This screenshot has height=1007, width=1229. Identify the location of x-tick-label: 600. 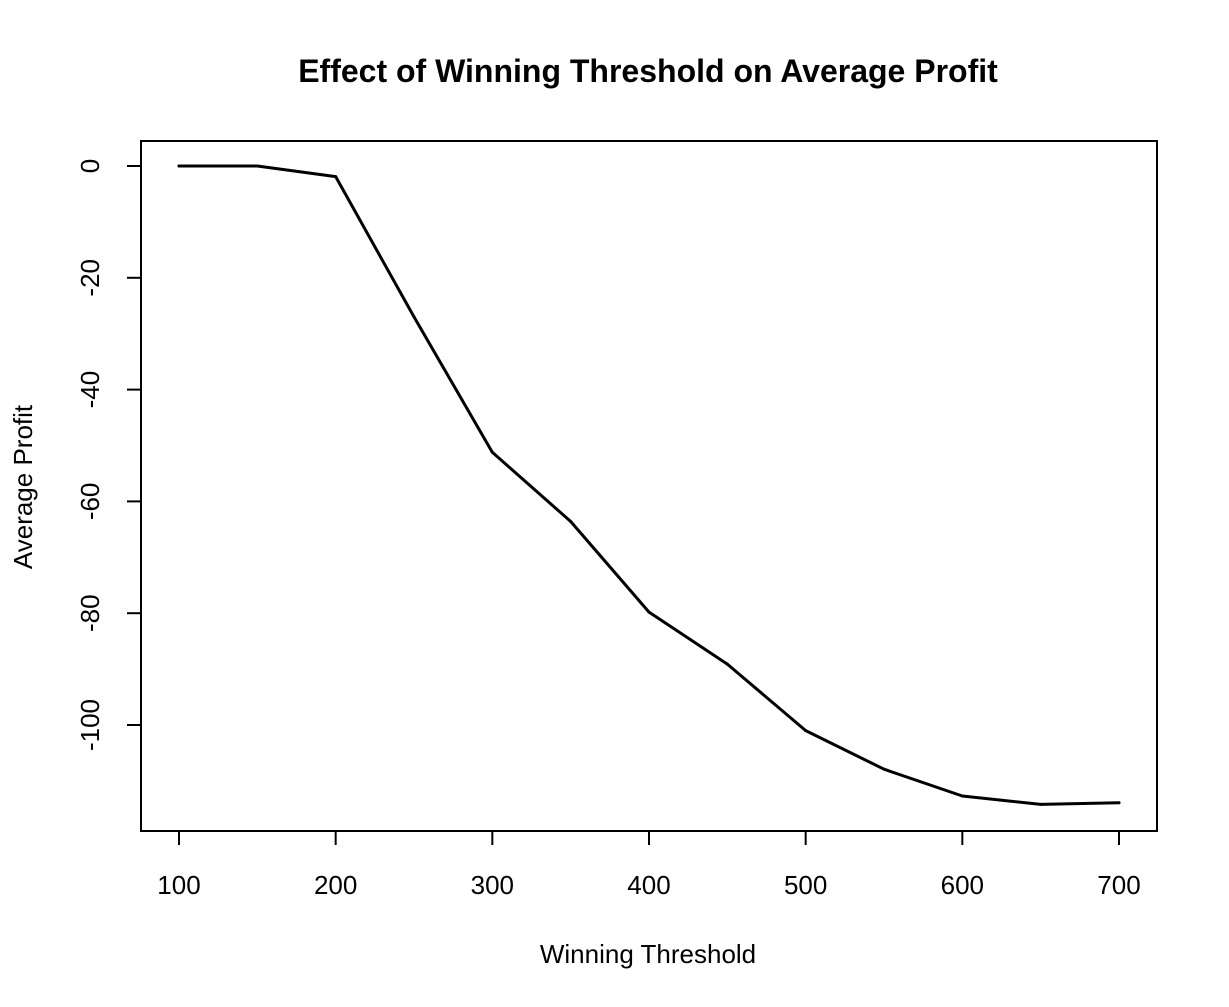
(962, 885).